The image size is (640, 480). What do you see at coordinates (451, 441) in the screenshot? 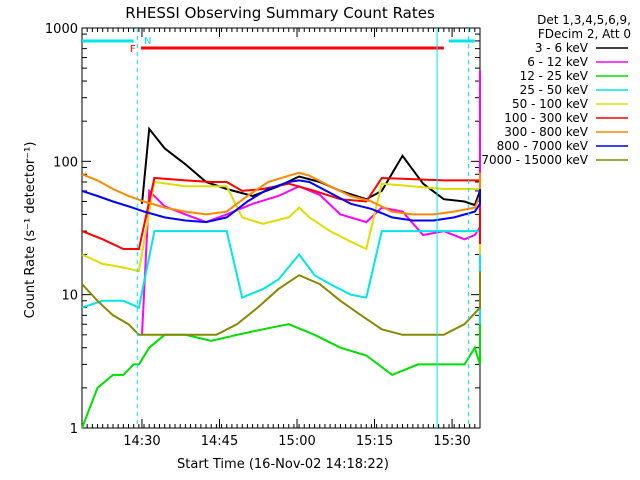
I see `x-tick-label: 15:30` at bounding box center [451, 441].